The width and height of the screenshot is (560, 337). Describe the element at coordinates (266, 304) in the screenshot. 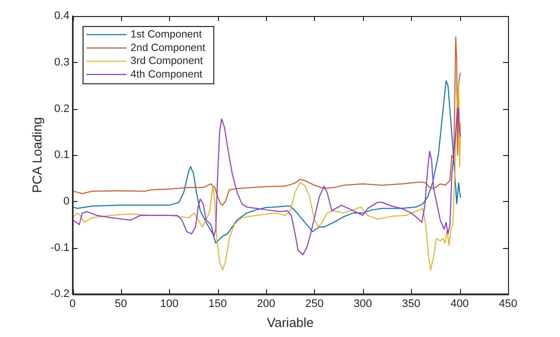

I see `x-tick-label: 200` at that location.